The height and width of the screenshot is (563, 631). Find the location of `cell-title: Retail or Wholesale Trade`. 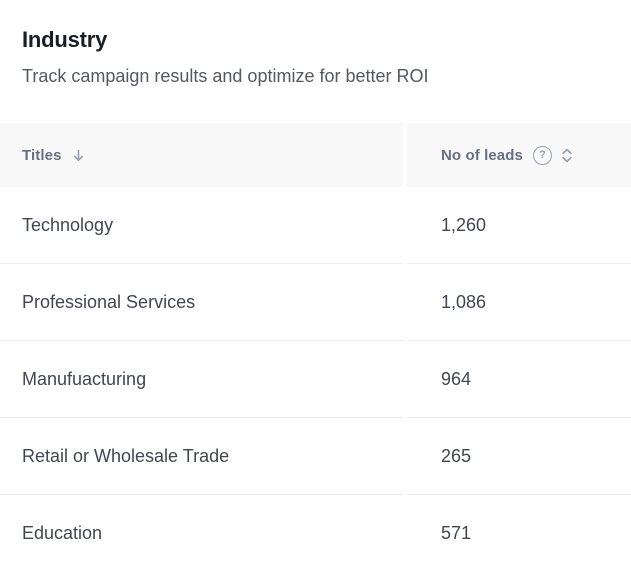

cell-title: Retail or Wholesale Trade is located at coordinates (201, 456).